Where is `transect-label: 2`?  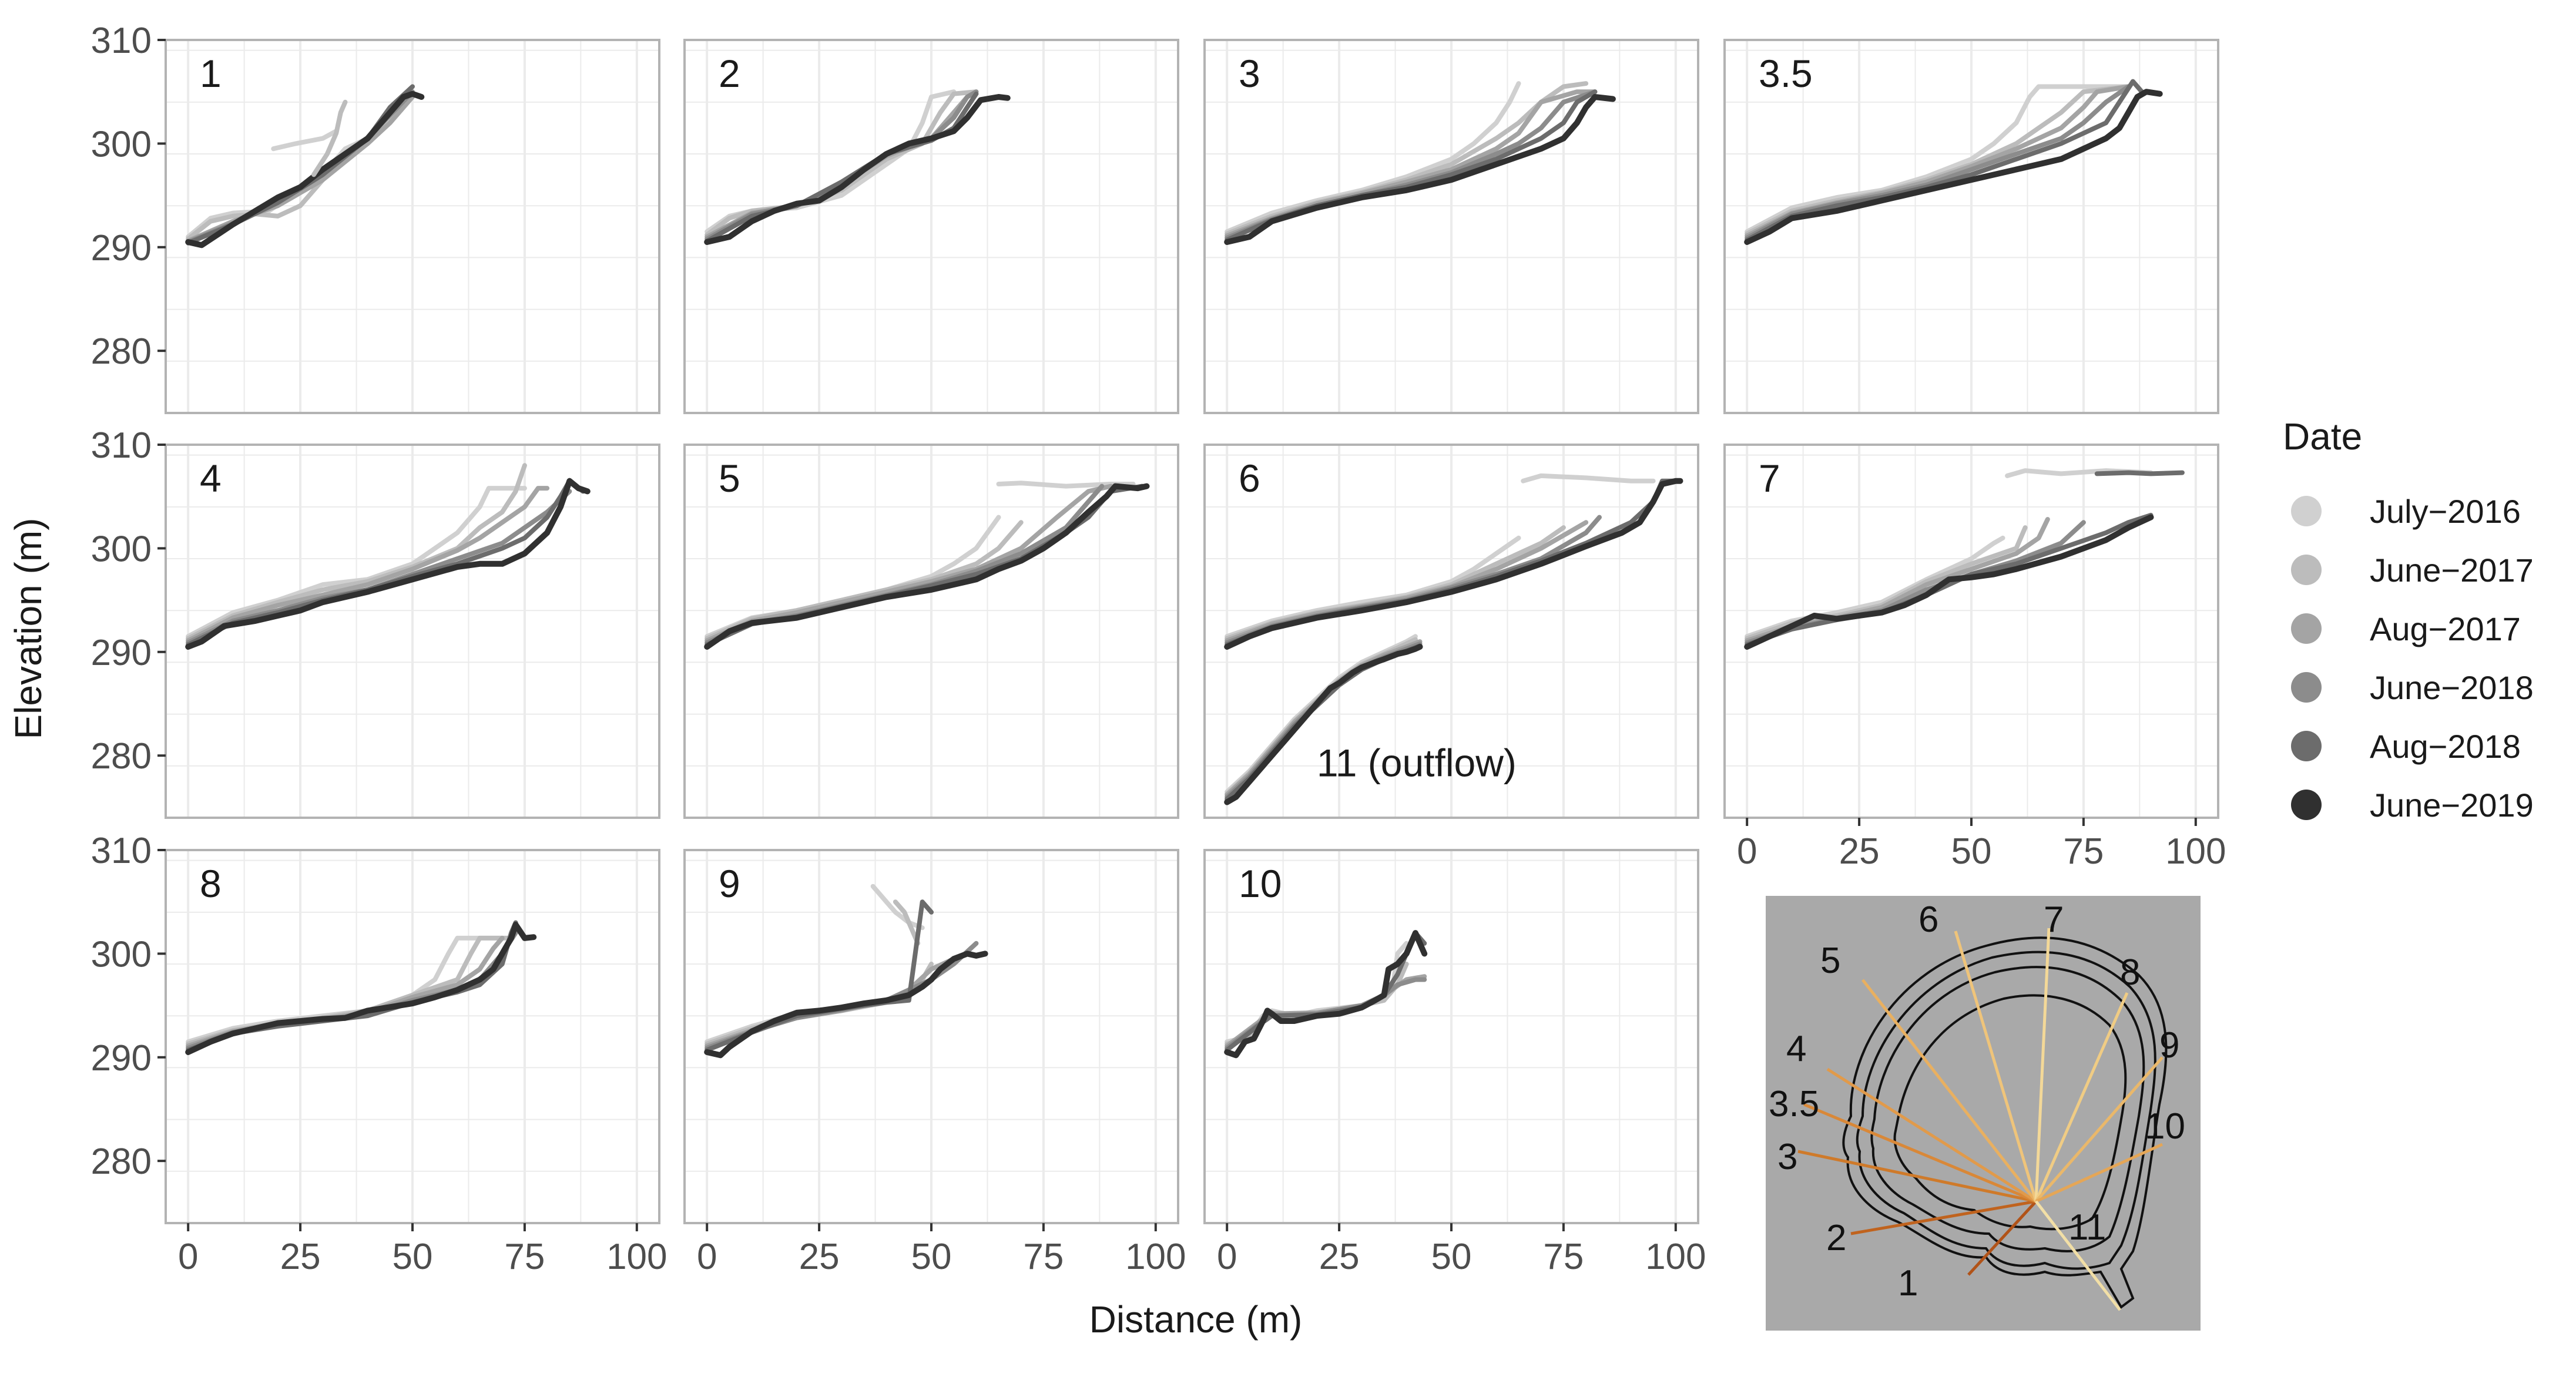
transect-label: 2 is located at coordinates (1836, 1238).